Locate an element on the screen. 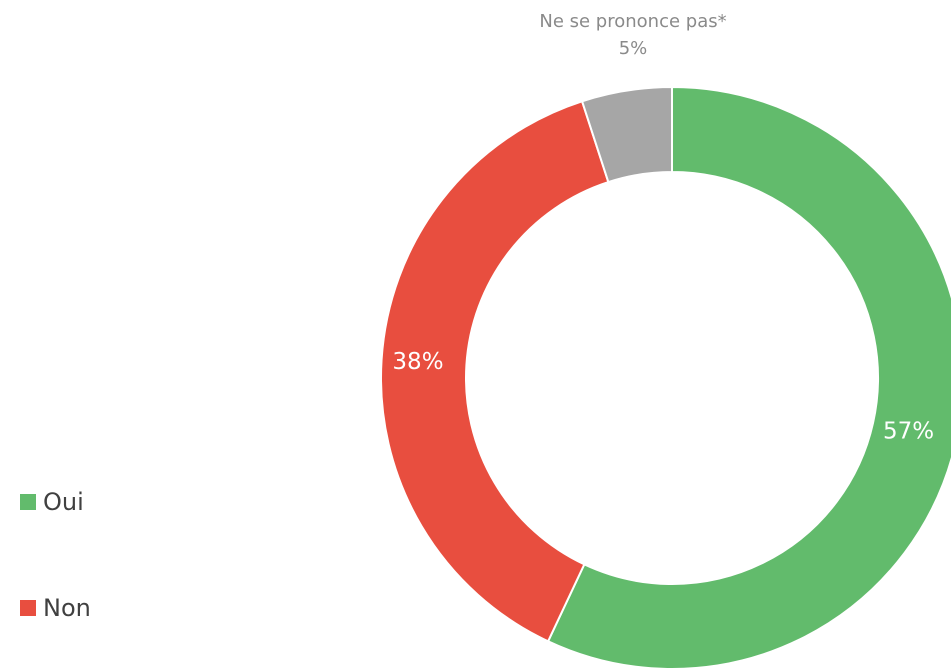 This screenshot has height=671, width=951. donut-slice is located at coordinates (626, 134).